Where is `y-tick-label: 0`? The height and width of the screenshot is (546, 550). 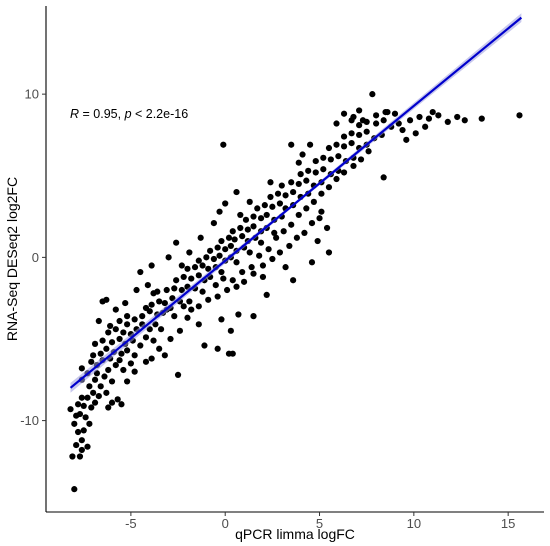
y-tick-label: 0 is located at coordinates (35, 257).